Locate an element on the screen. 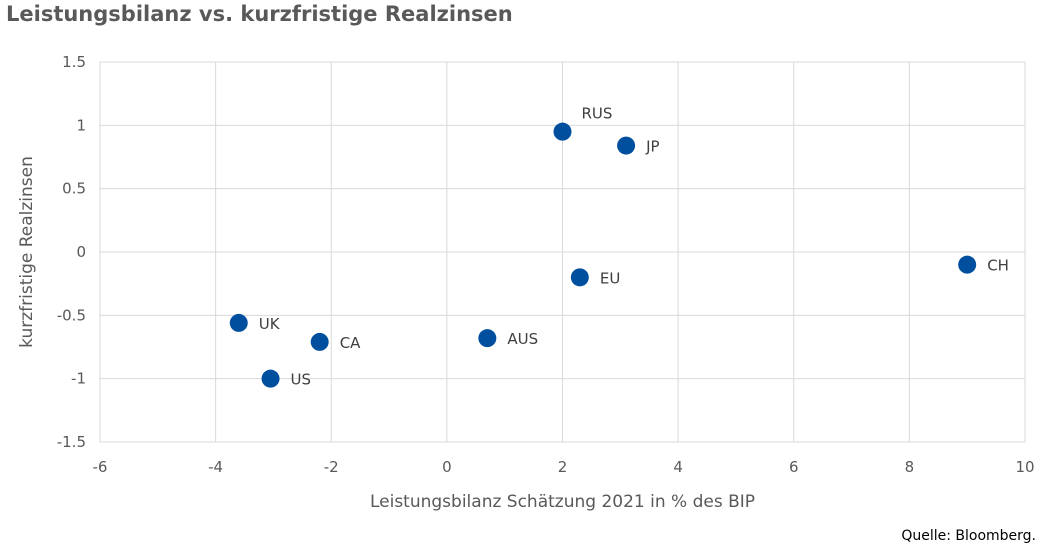 Image resolution: width=1046 pixels, height=553 pixels. y-tick-label: 1 is located at coordinates (81, 125).